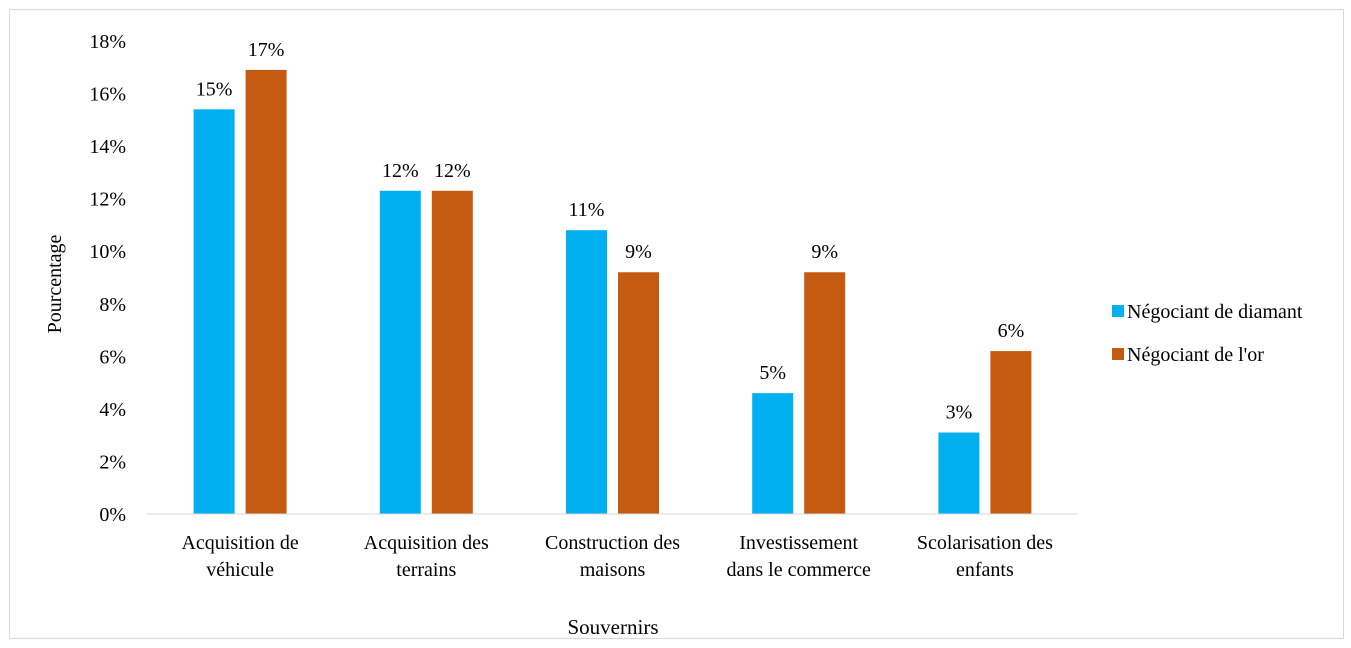  What do you see at coordinates (772, 373) in the screenshot?
I see `data-label: 5%` at bounding box center [772, 373].